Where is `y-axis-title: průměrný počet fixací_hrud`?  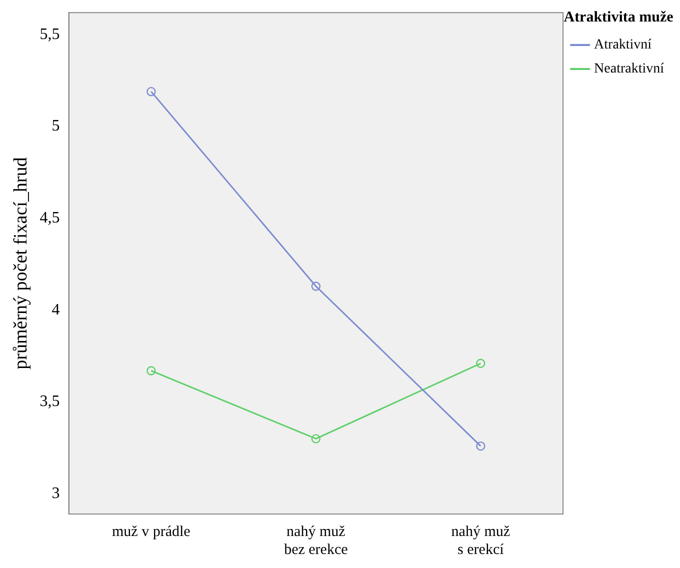
y-axis-title: průměrný počet fixací_hrud is located at coordinates (21, 263).